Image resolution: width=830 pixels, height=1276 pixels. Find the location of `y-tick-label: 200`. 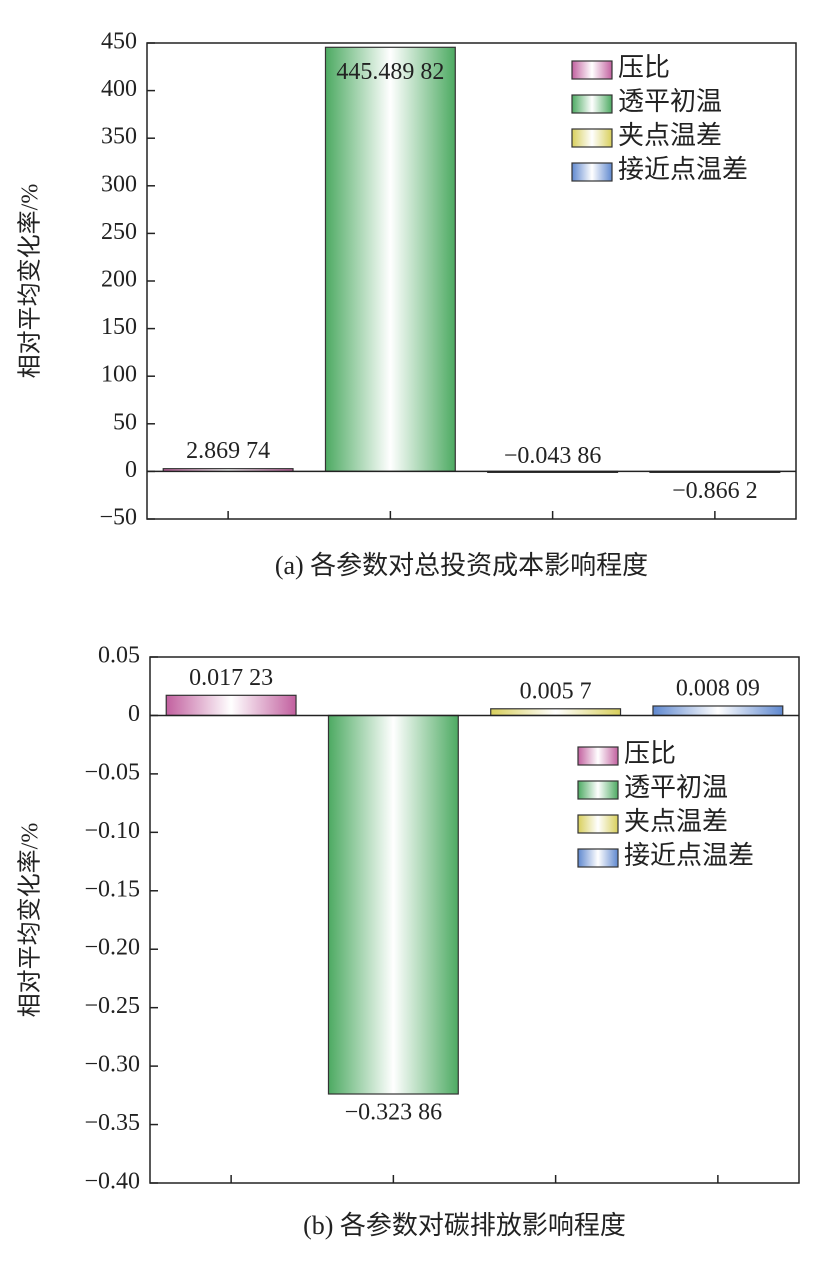

y-tick-label: 200 is located at coordinates (119, 280).